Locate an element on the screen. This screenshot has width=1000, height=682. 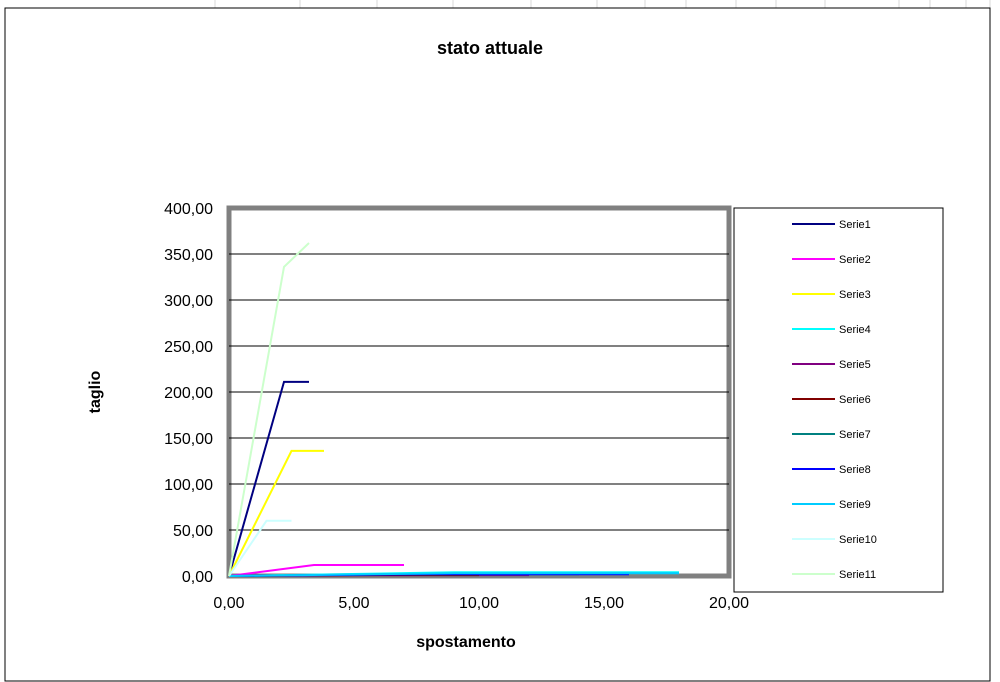
series-line-serie3 is located at coordinates (276, 513).